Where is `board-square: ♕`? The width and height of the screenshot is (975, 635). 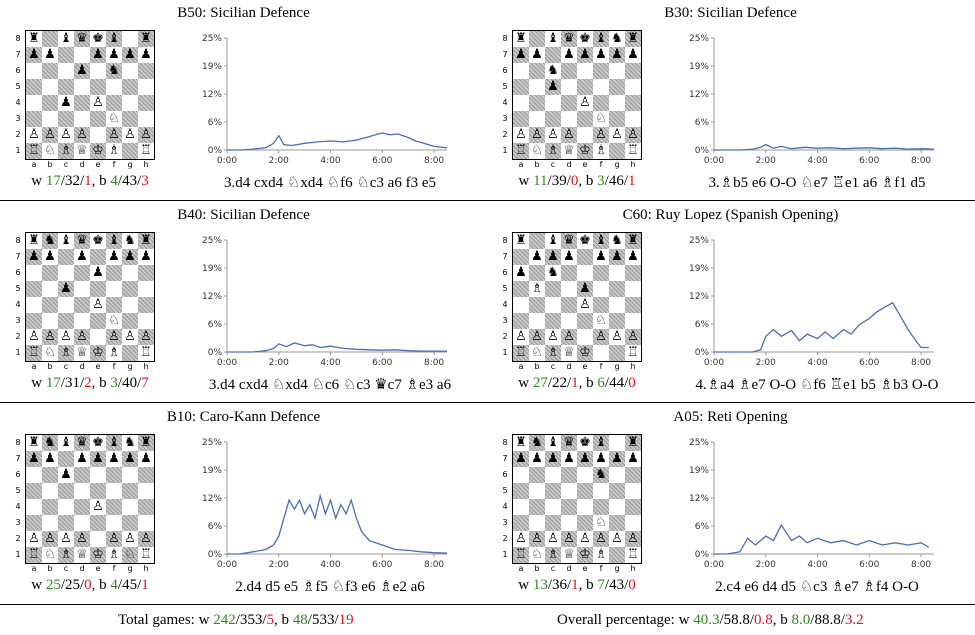 board-square: ♕ is located at coordinates (82, 555).